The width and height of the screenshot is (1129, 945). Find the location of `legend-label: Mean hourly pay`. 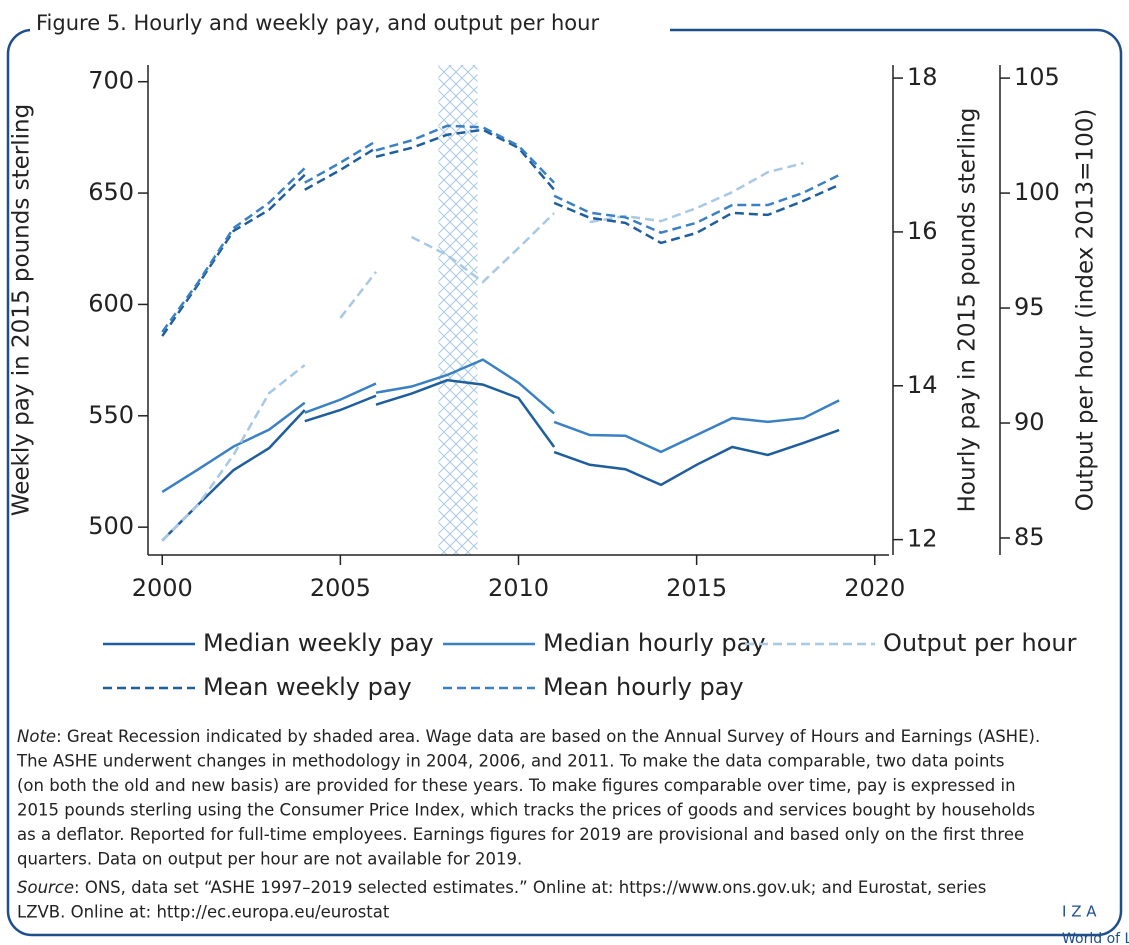

legend-label: Mean hourly pay is located at coordinates (643, 687).